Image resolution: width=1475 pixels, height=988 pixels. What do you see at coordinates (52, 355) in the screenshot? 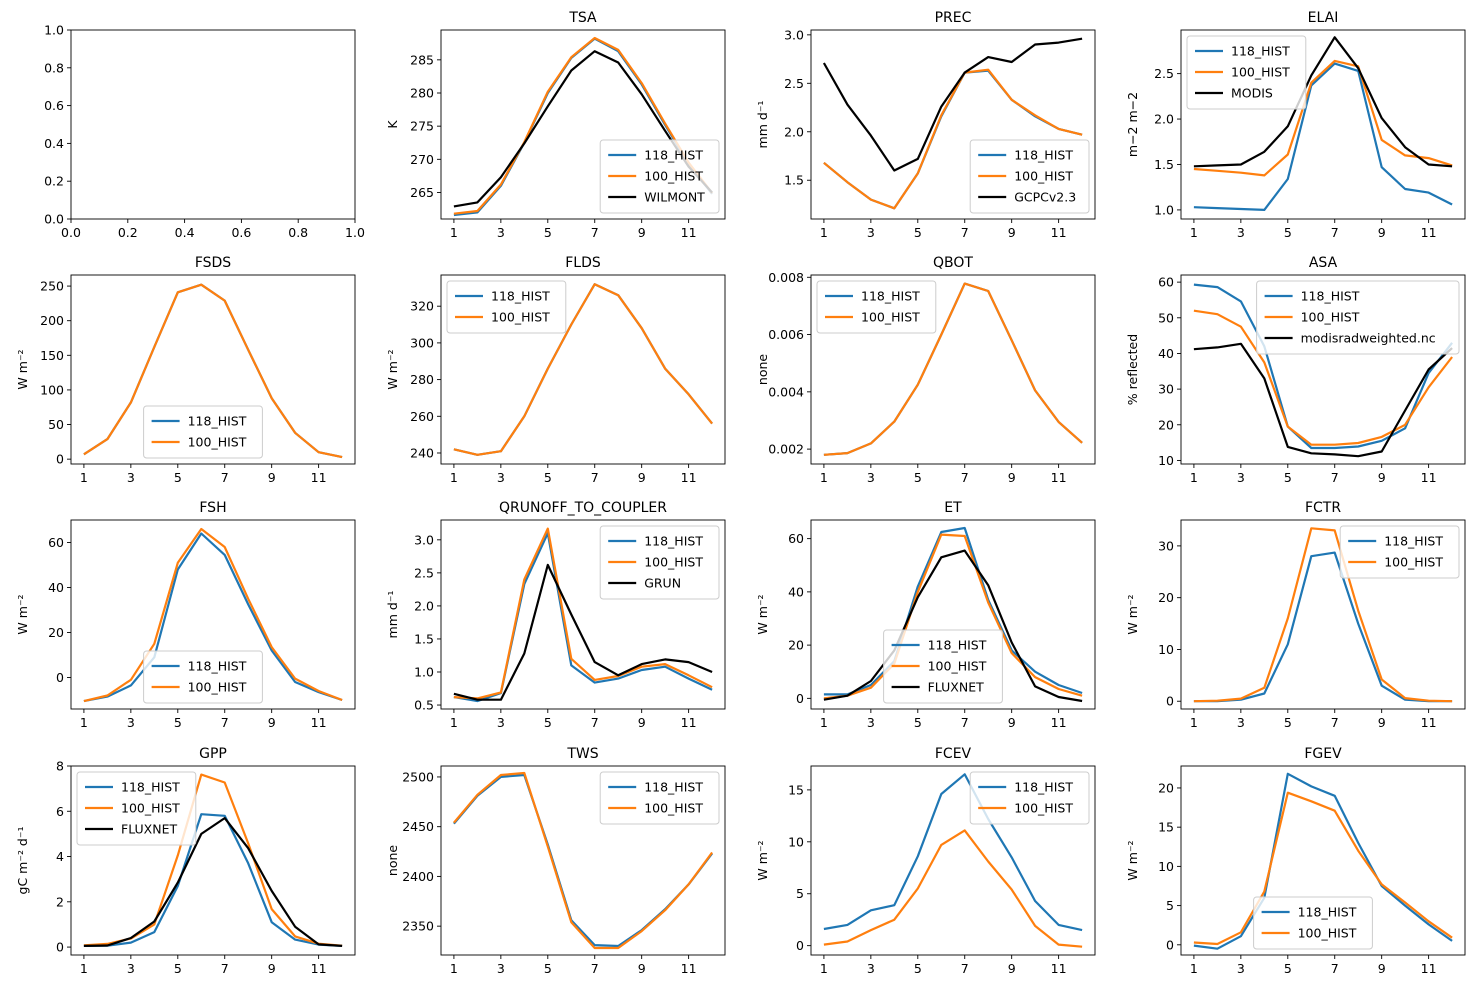
I see `y-tick-label: 150` at bounding box center [52, 355].